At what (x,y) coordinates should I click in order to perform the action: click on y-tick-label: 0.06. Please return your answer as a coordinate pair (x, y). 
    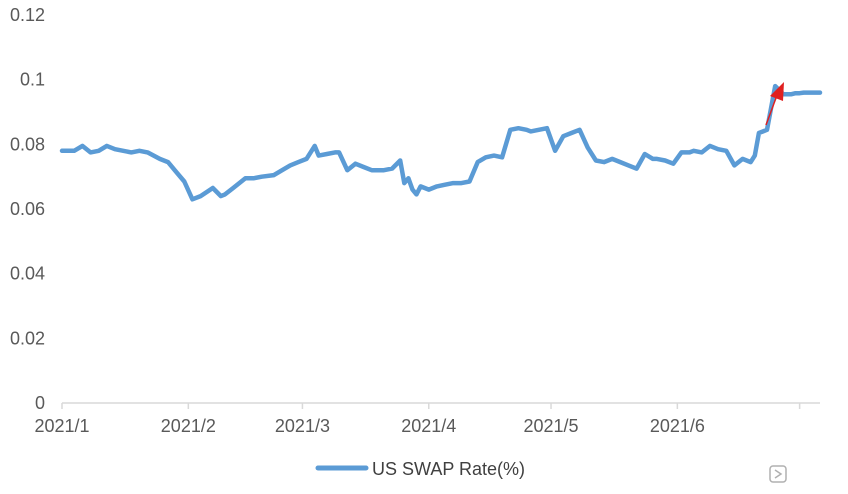
    Looking at the image, I should click on (27, 209).